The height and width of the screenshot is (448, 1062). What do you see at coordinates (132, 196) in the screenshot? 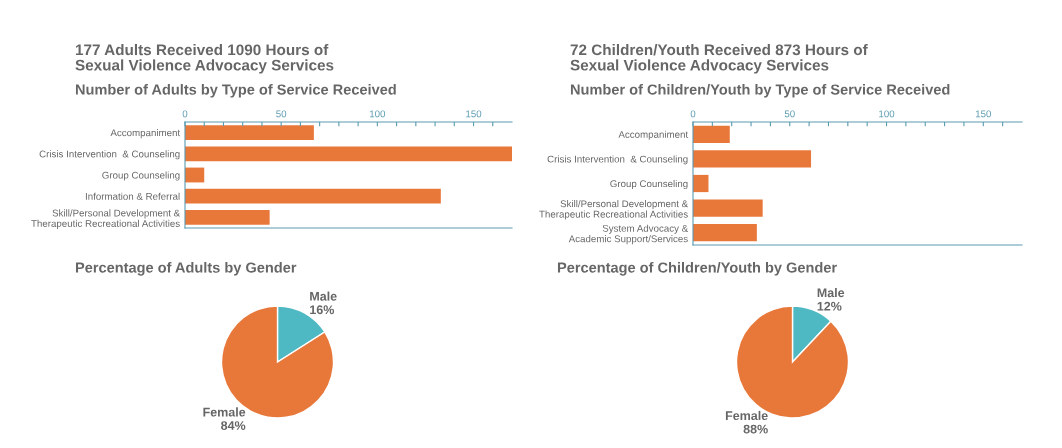
I see `y-tick-label: Information & Referral` at bounding box center [132, 196].